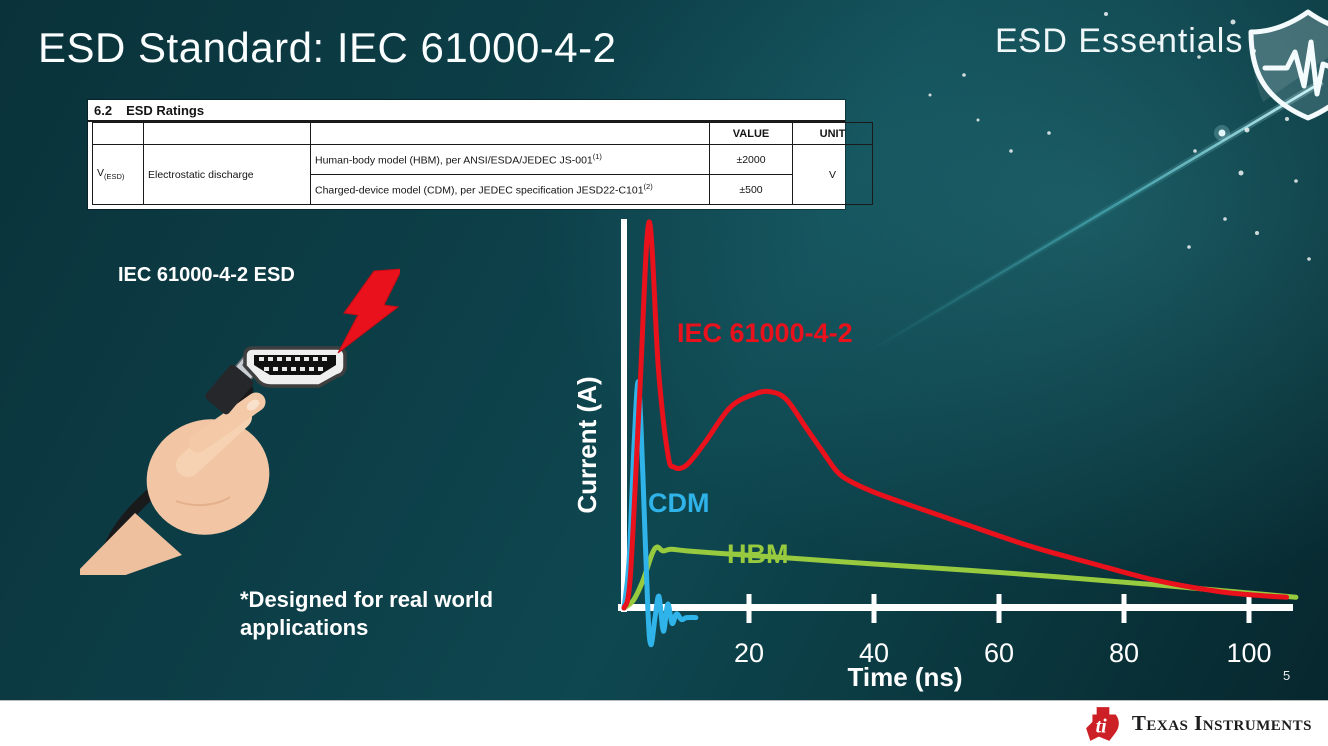  I want to click on footnote: *Designed for real world applications, so click(367, 614).